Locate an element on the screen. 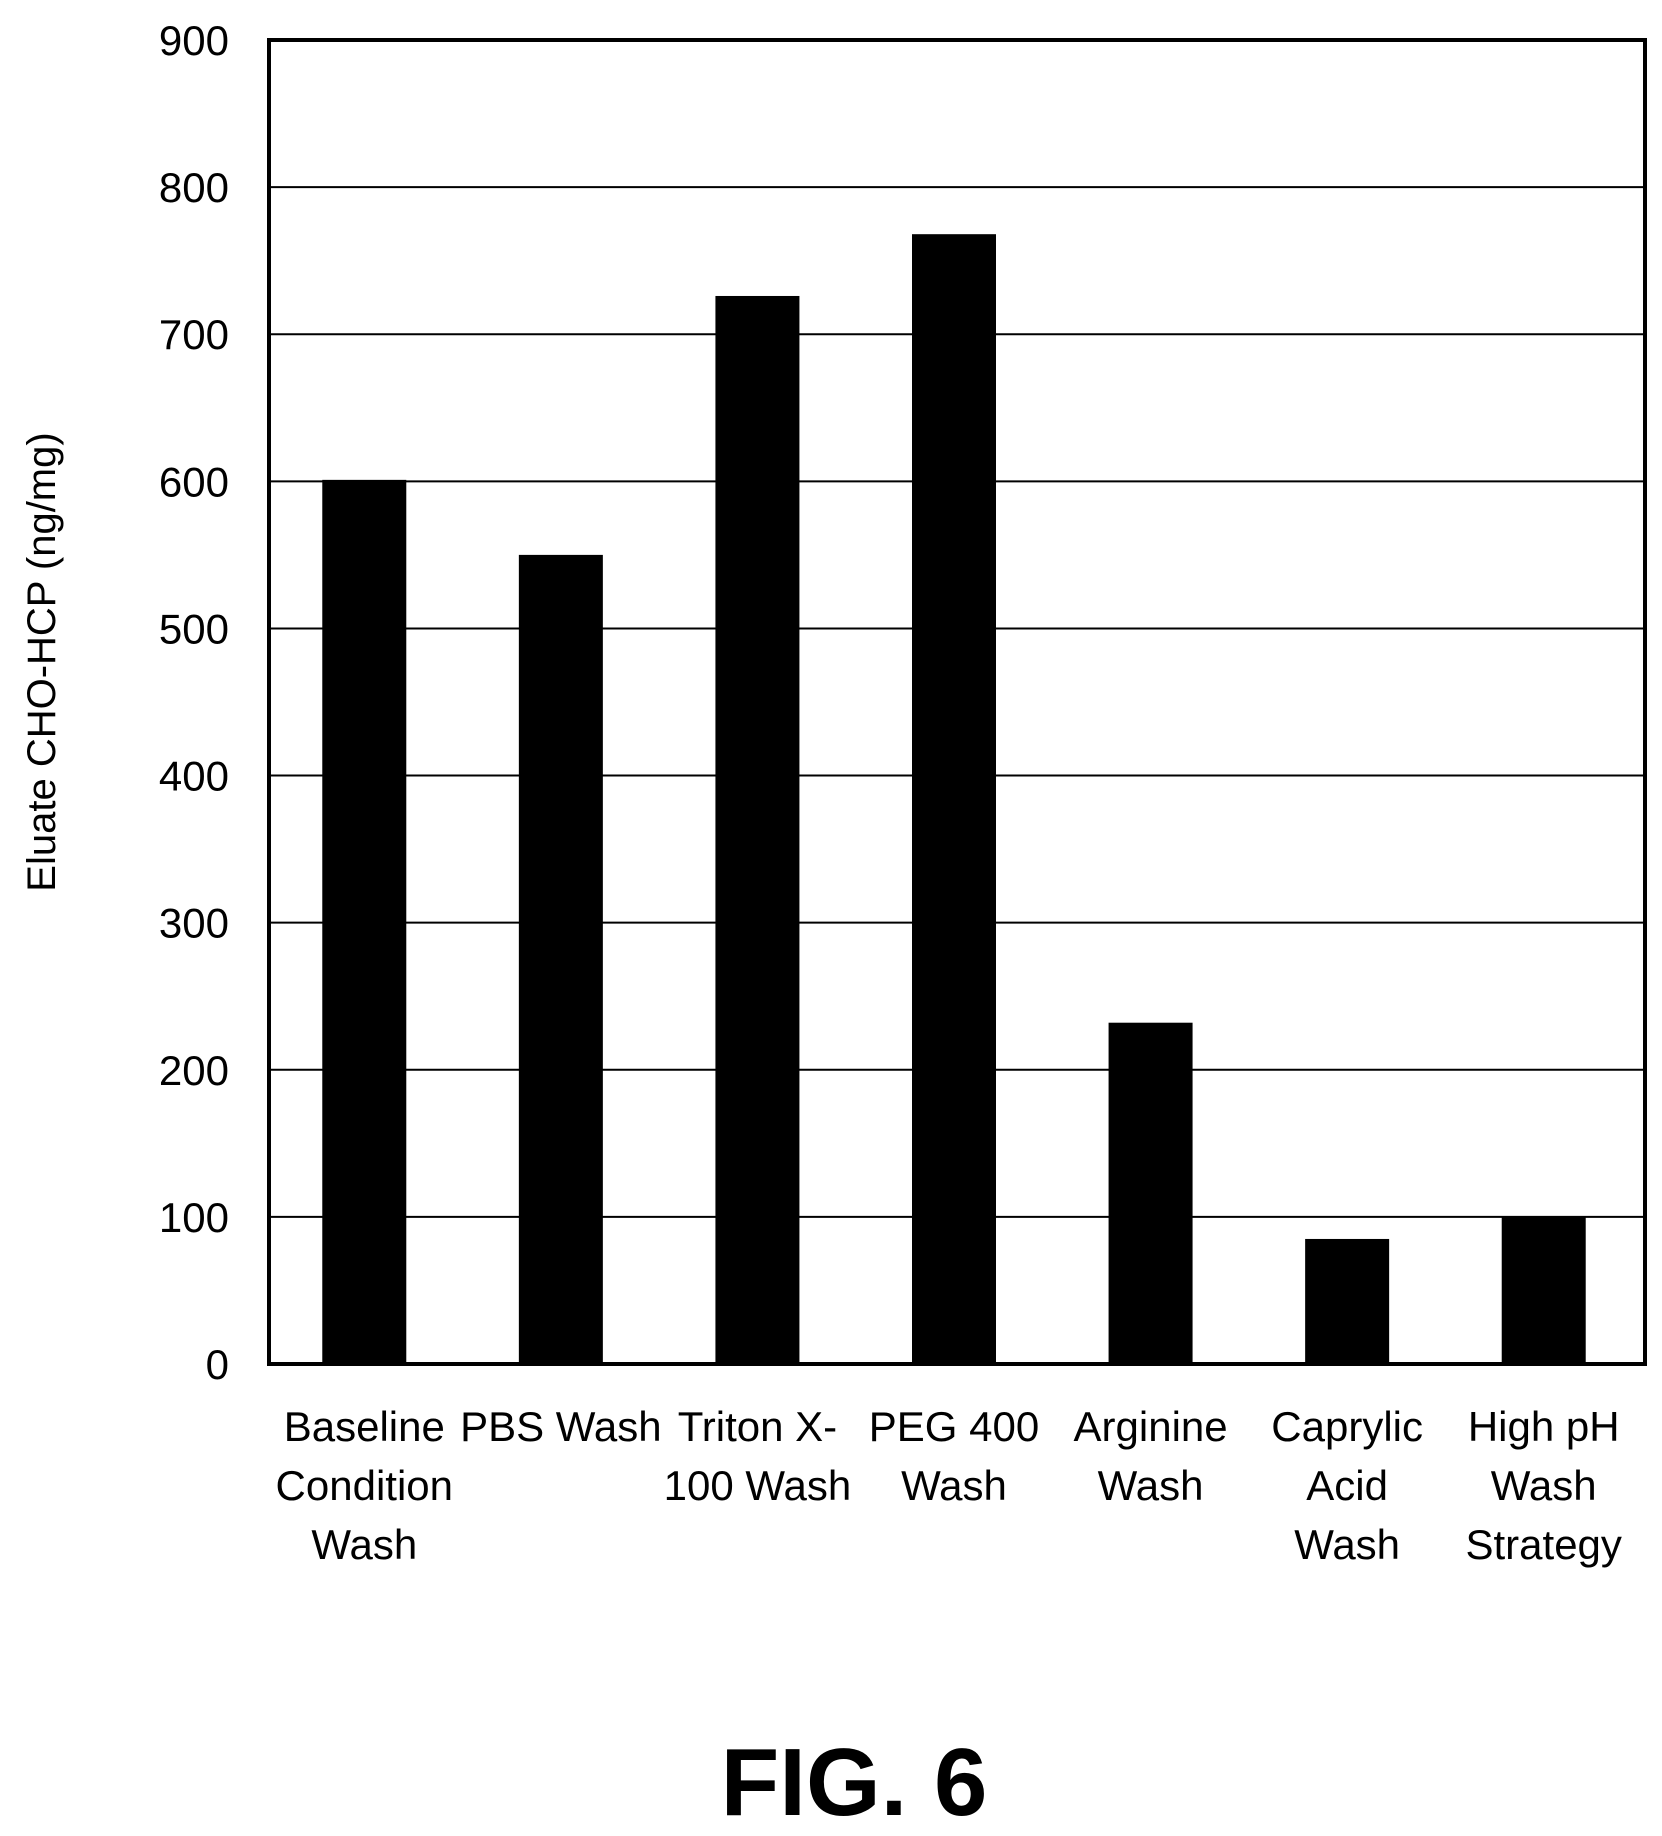 The width and height of the screenshot is (1662, 1836). y-tick-label: 0 is located at coordinates (217, 1364).